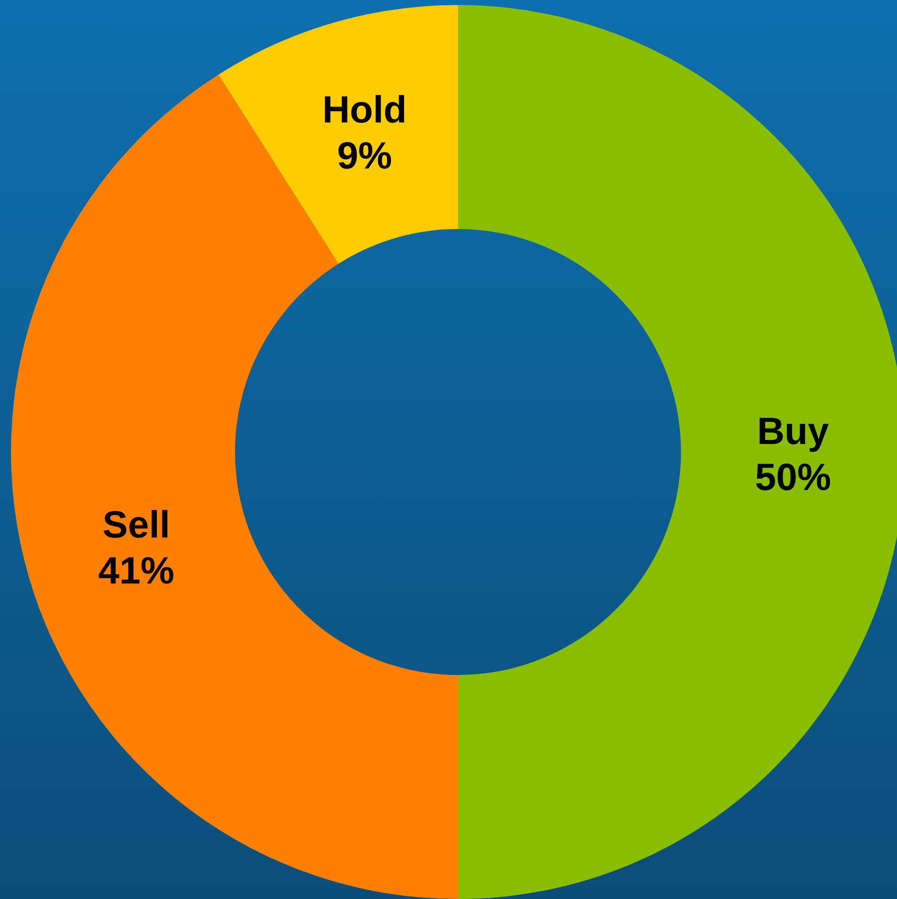  Describe the element at coordinates (364, 156) in the screenshot. I see `data-label: 9%` at that location.